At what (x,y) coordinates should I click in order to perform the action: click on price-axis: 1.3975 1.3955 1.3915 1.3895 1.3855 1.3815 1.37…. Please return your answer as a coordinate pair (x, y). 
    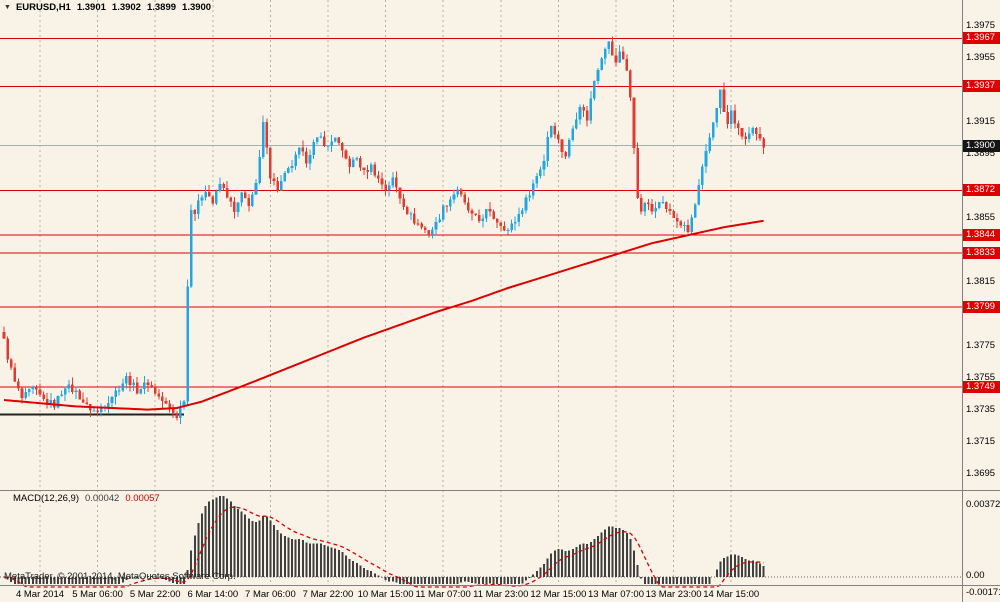
    Looking at the image, I should click on (981, 301).